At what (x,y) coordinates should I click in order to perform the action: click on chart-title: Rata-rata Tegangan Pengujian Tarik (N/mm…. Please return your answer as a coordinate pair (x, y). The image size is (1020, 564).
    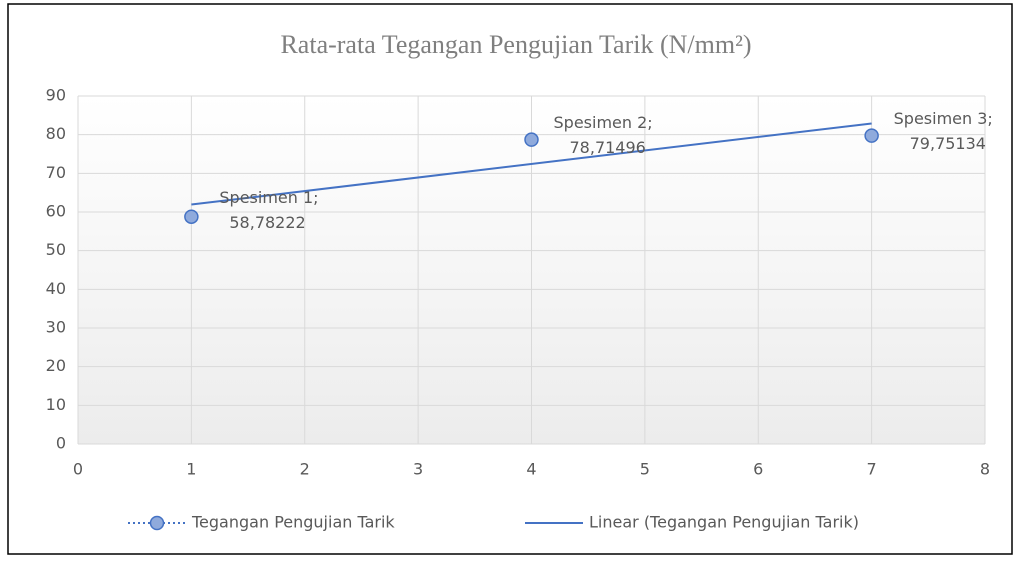
    Looking at the image, I should click on (515, 44).